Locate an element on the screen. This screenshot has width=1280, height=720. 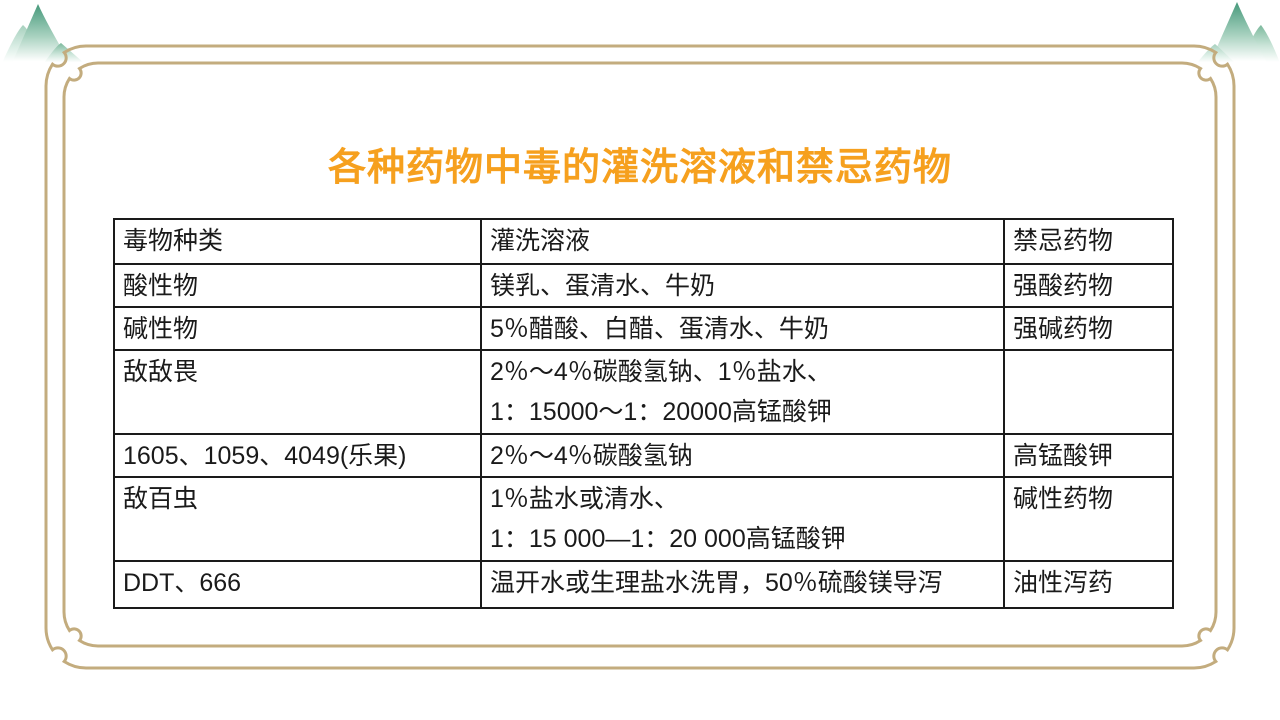
cell-poison-type: 碱性物 is located at coordinates (297, 328).